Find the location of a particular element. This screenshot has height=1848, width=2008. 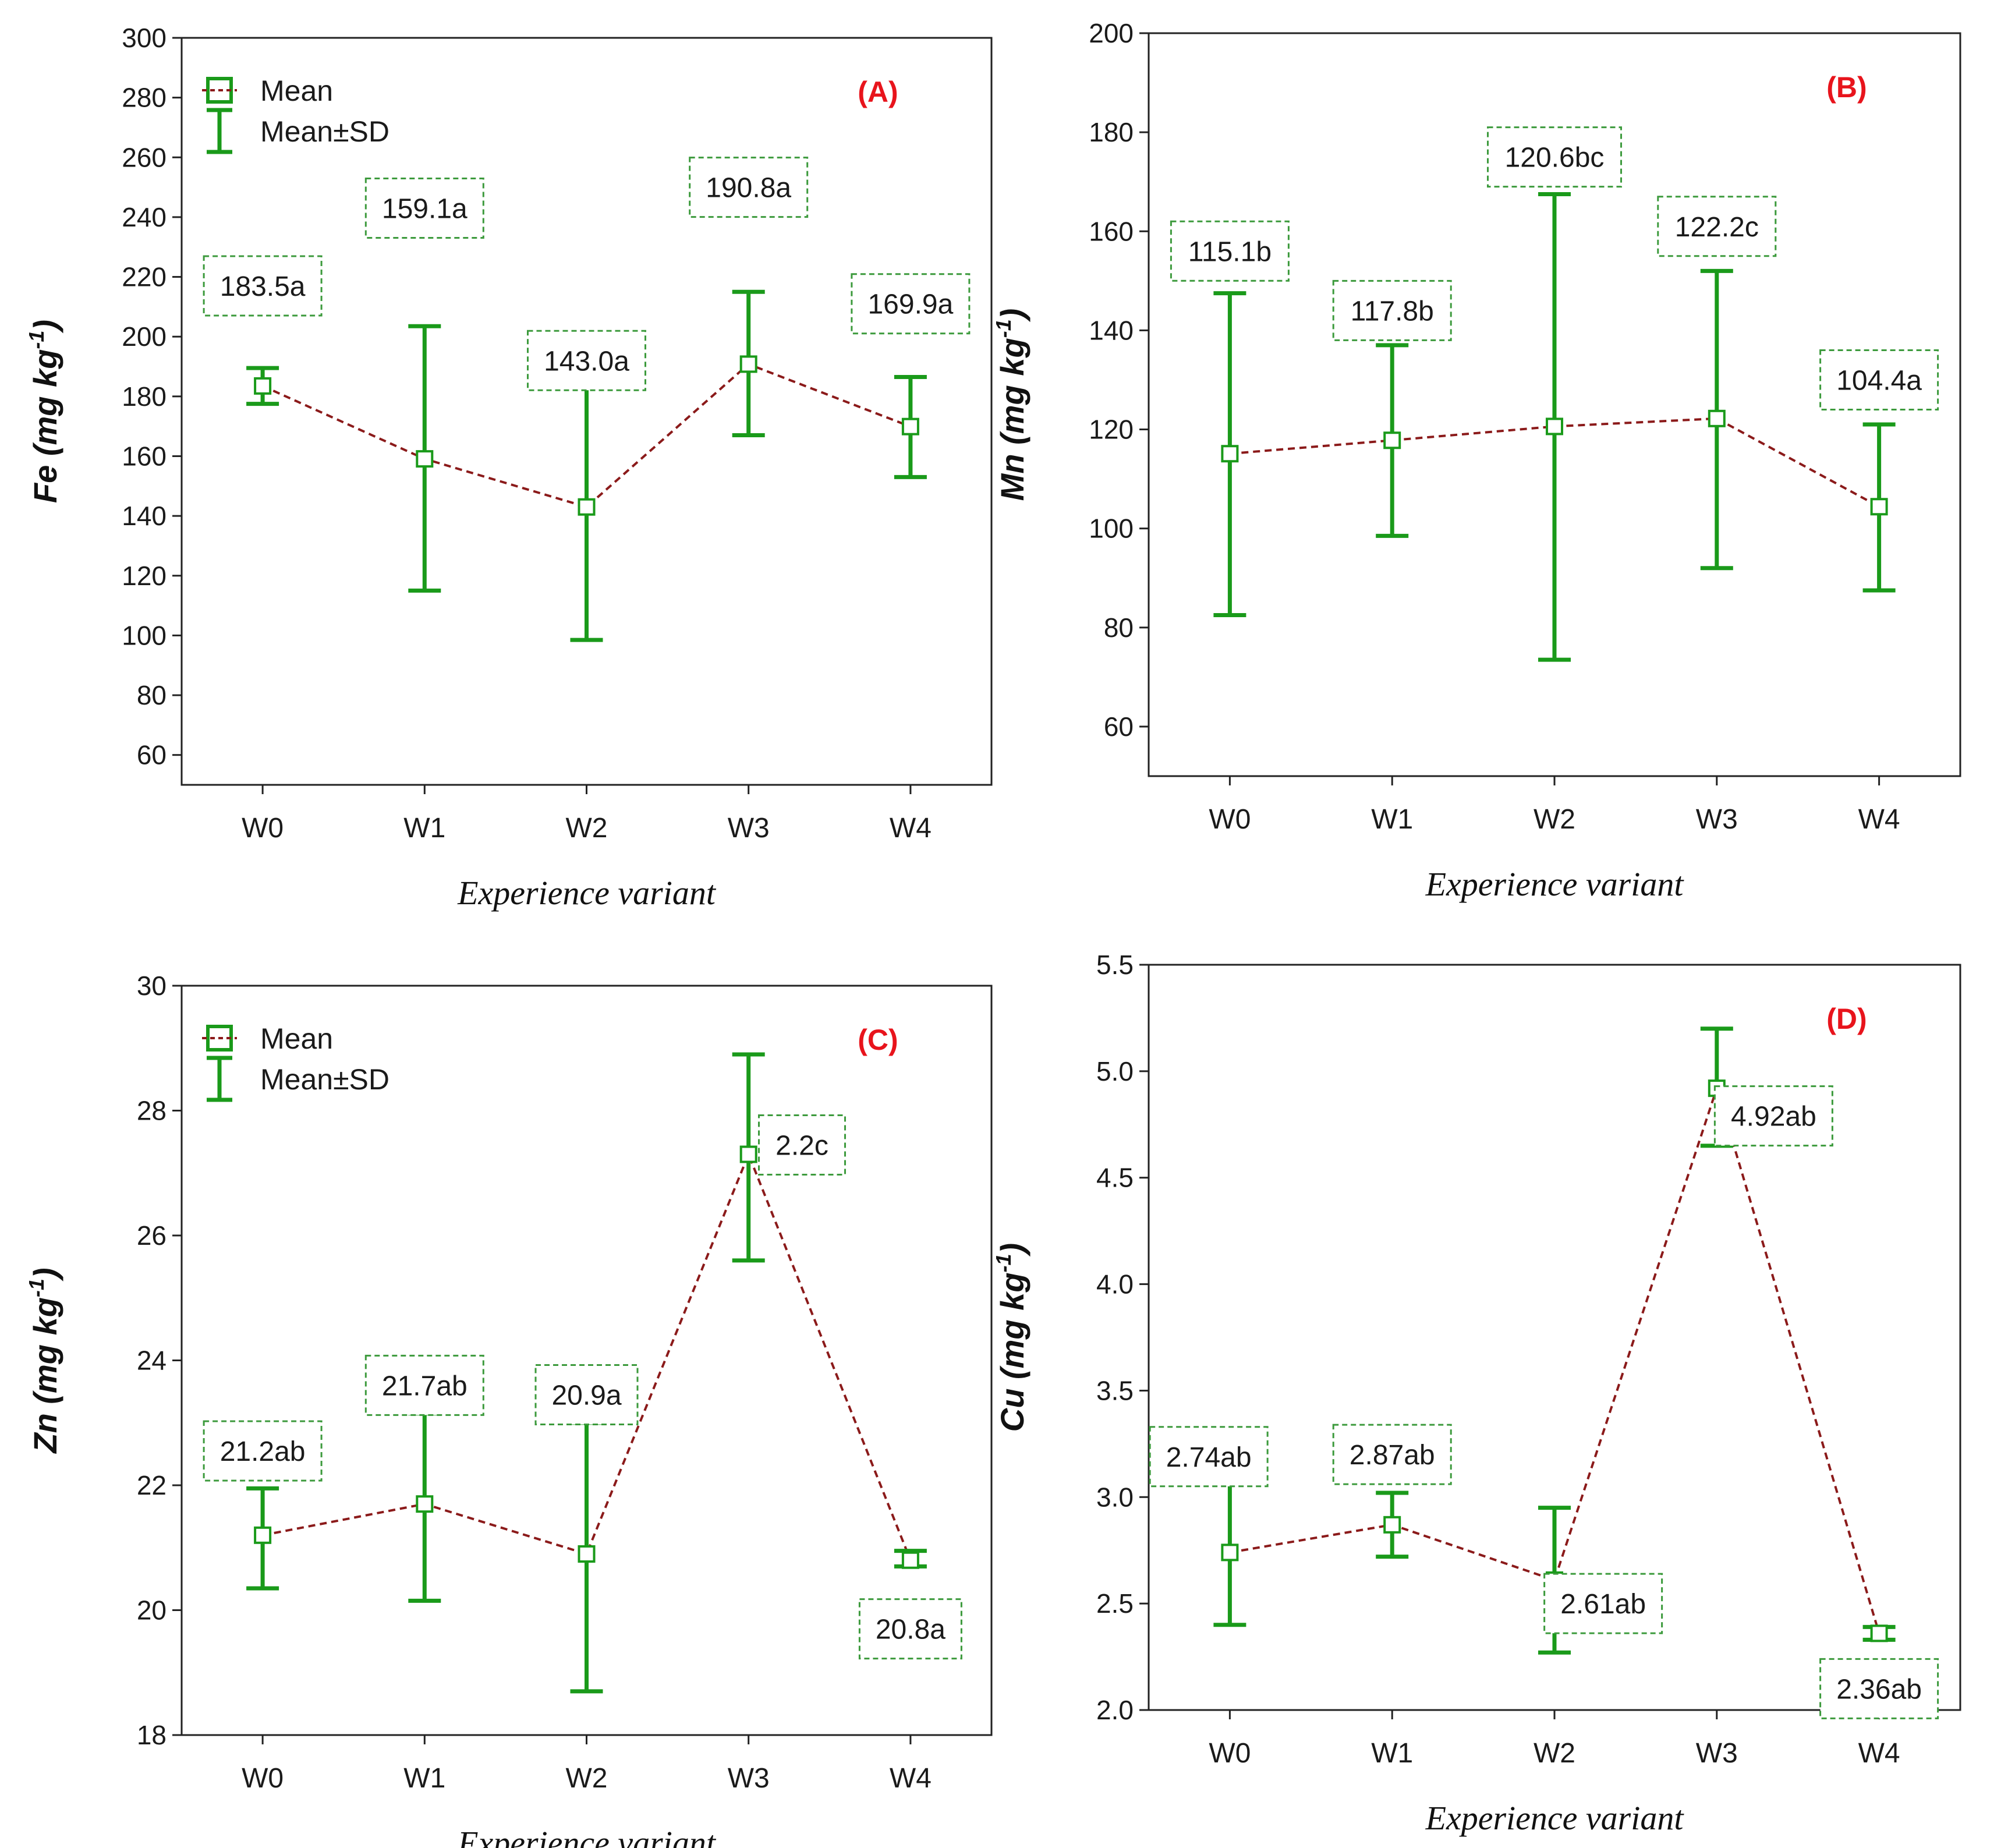

y-axis-title: Mn (mg kg-1) is located at coordinates (1010, 405).